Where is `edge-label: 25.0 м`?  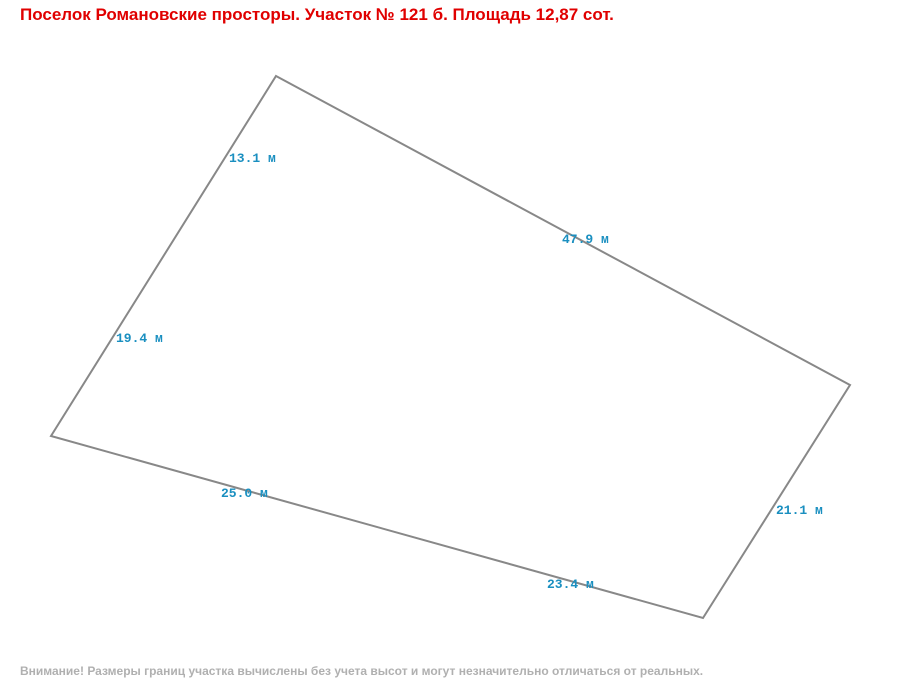
edge-label: 25.0 м is located at coordinates (244, 493).